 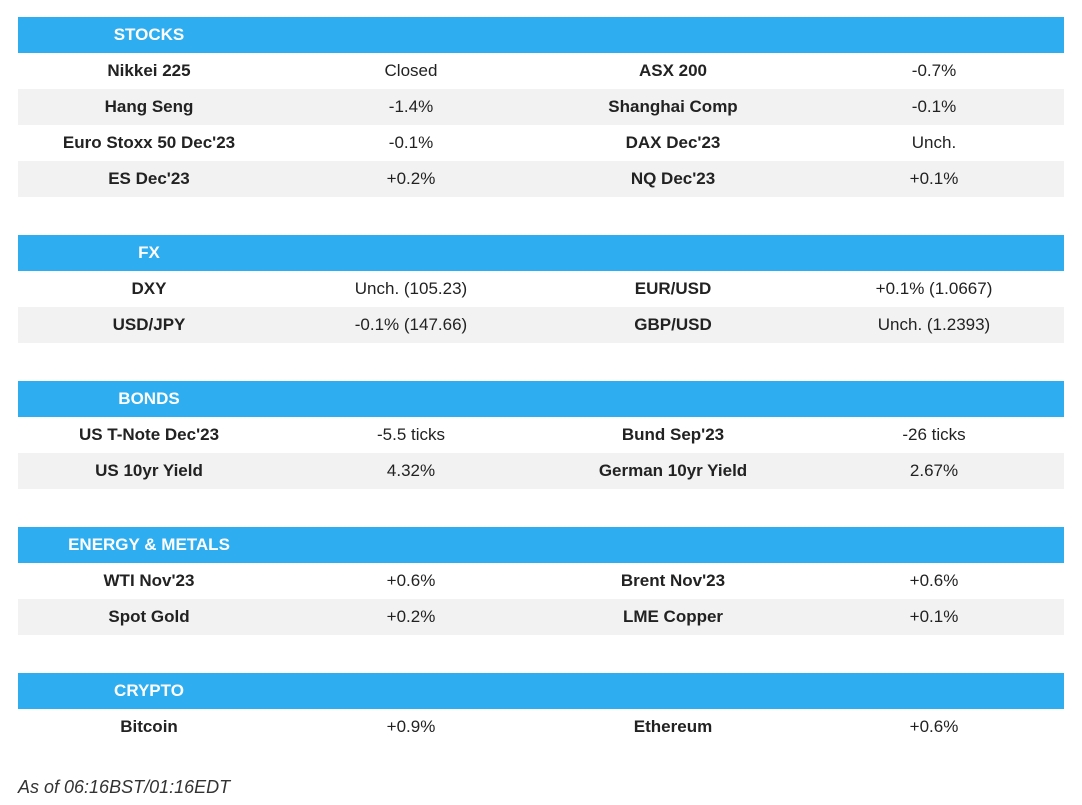 I want to click on instrument-name: GBP/USD, so click(x=673, y=324).